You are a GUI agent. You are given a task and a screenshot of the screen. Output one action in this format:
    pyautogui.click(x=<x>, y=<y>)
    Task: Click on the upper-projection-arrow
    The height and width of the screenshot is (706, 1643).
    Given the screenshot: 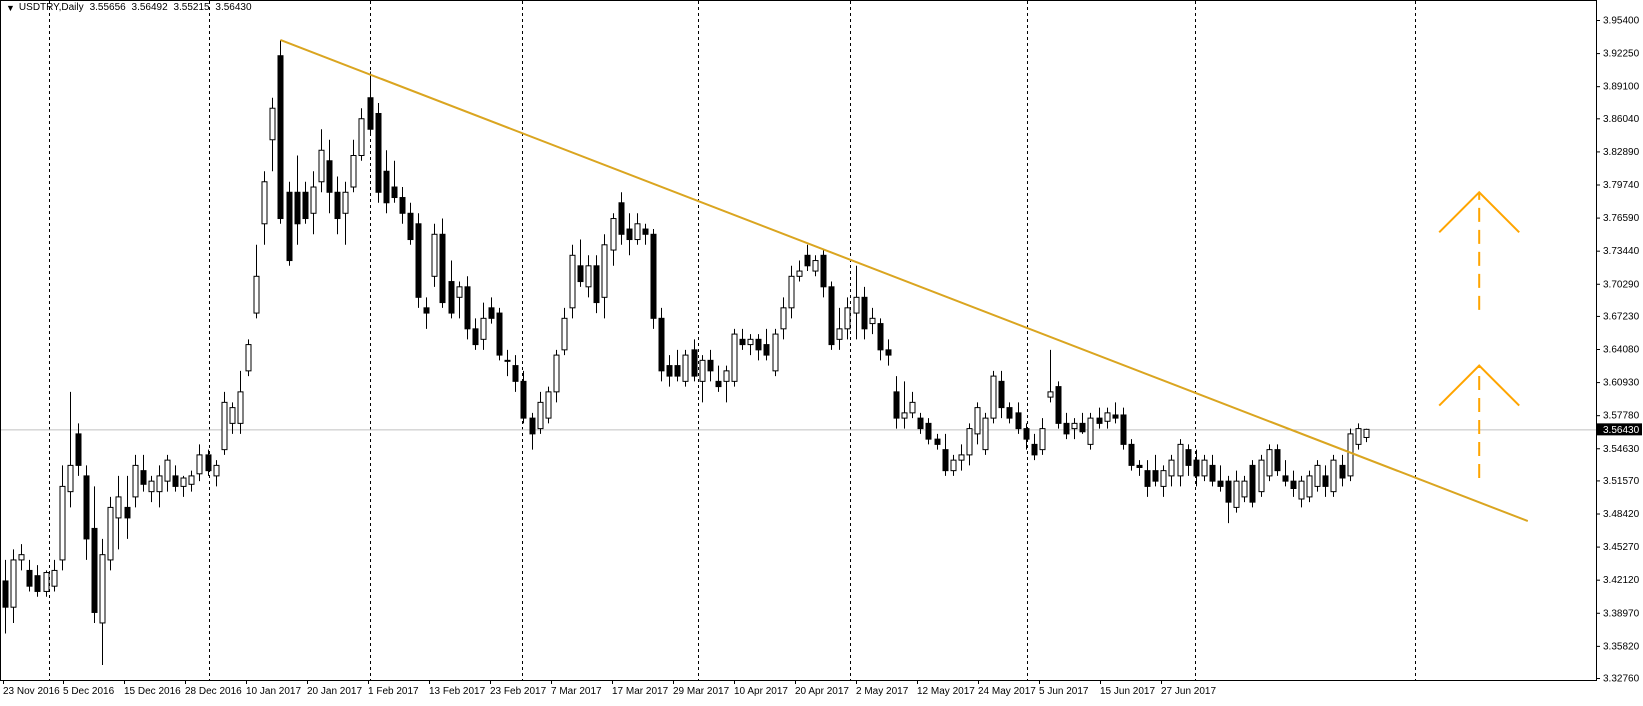 What is the action you would take?
    pyautogui.click(x=1479, y=250)
    